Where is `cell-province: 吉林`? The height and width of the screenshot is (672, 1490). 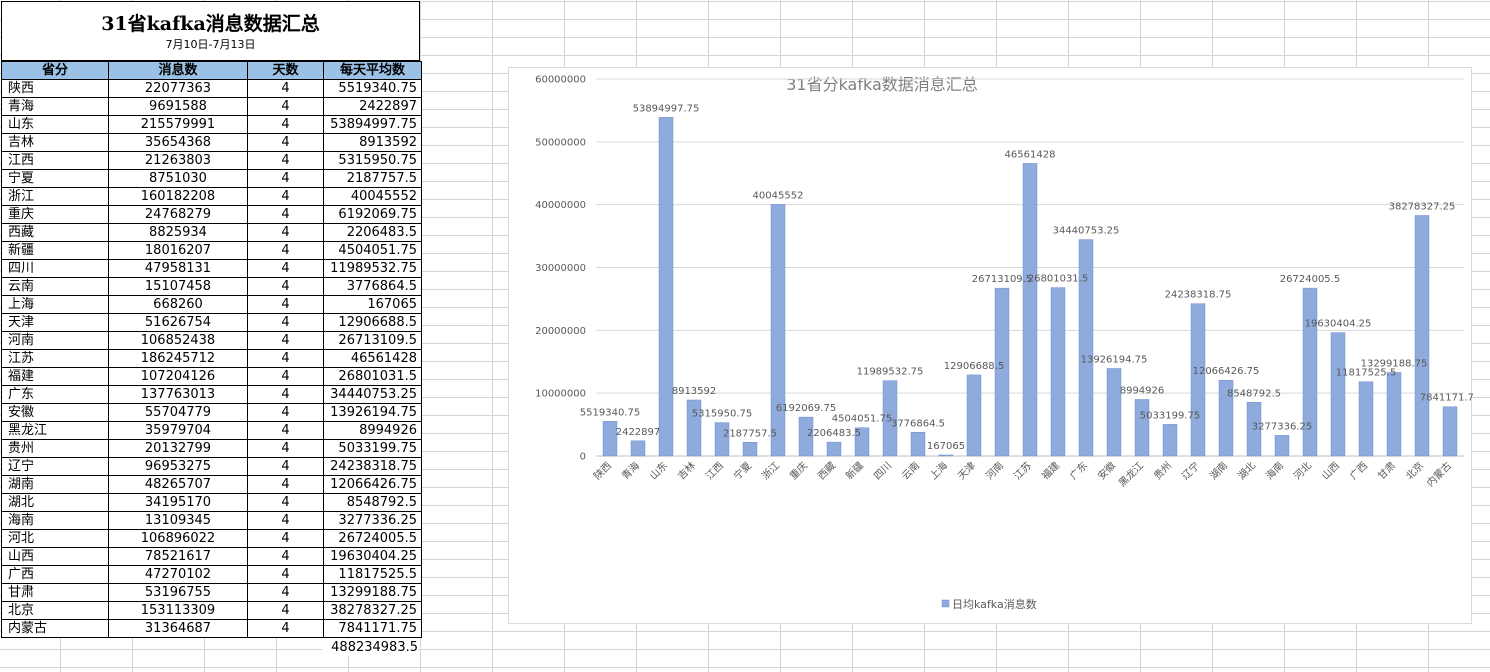 cell-province: 吉林 is located at coordinates (55, 142).